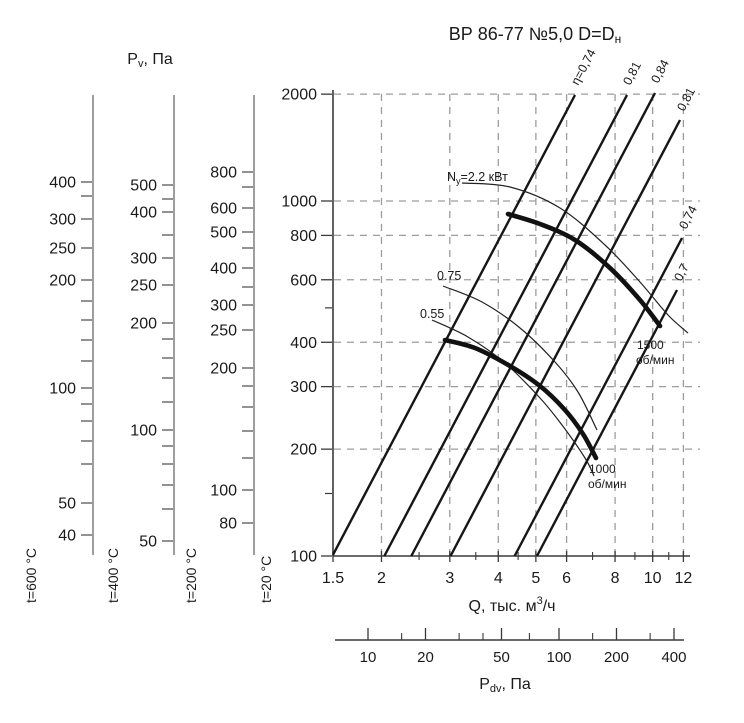 The image size is (744, 723). I want to click on x-tick-label: 10, so click(653, 578).